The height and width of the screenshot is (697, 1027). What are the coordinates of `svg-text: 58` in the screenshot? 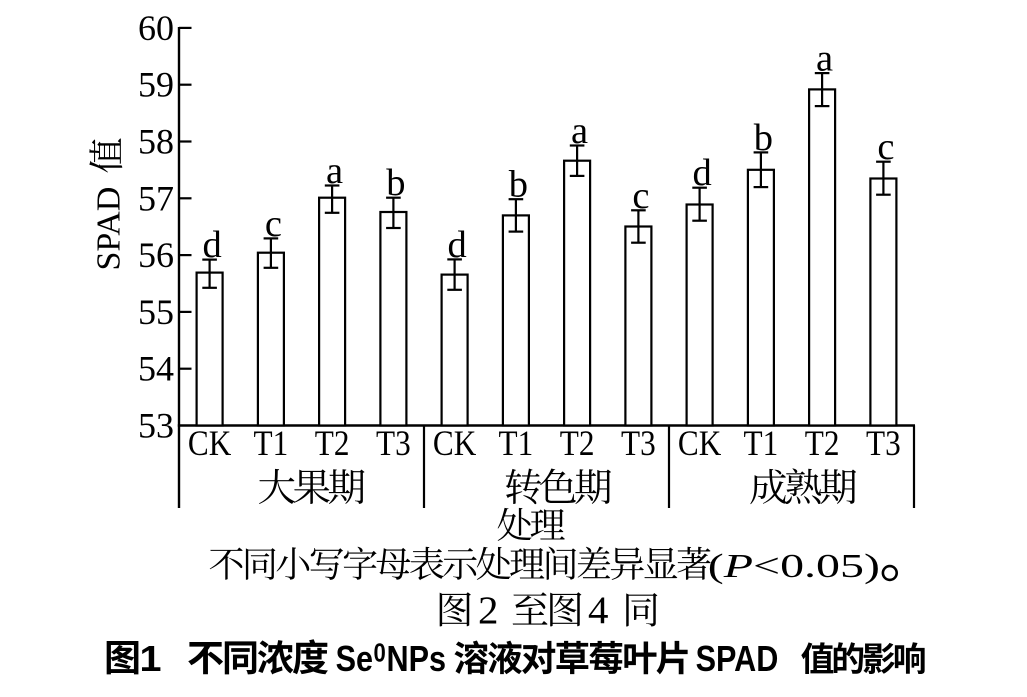 It's located at (156, 142).